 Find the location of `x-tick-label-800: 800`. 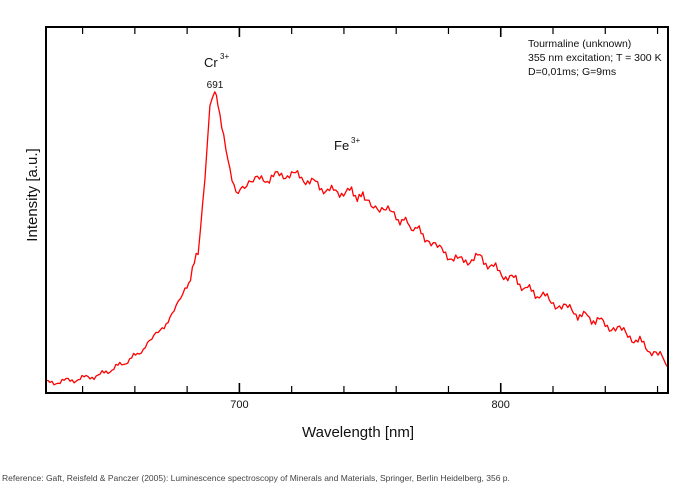

x-tick-label-800: 800 is located at coordinates (501, 405).